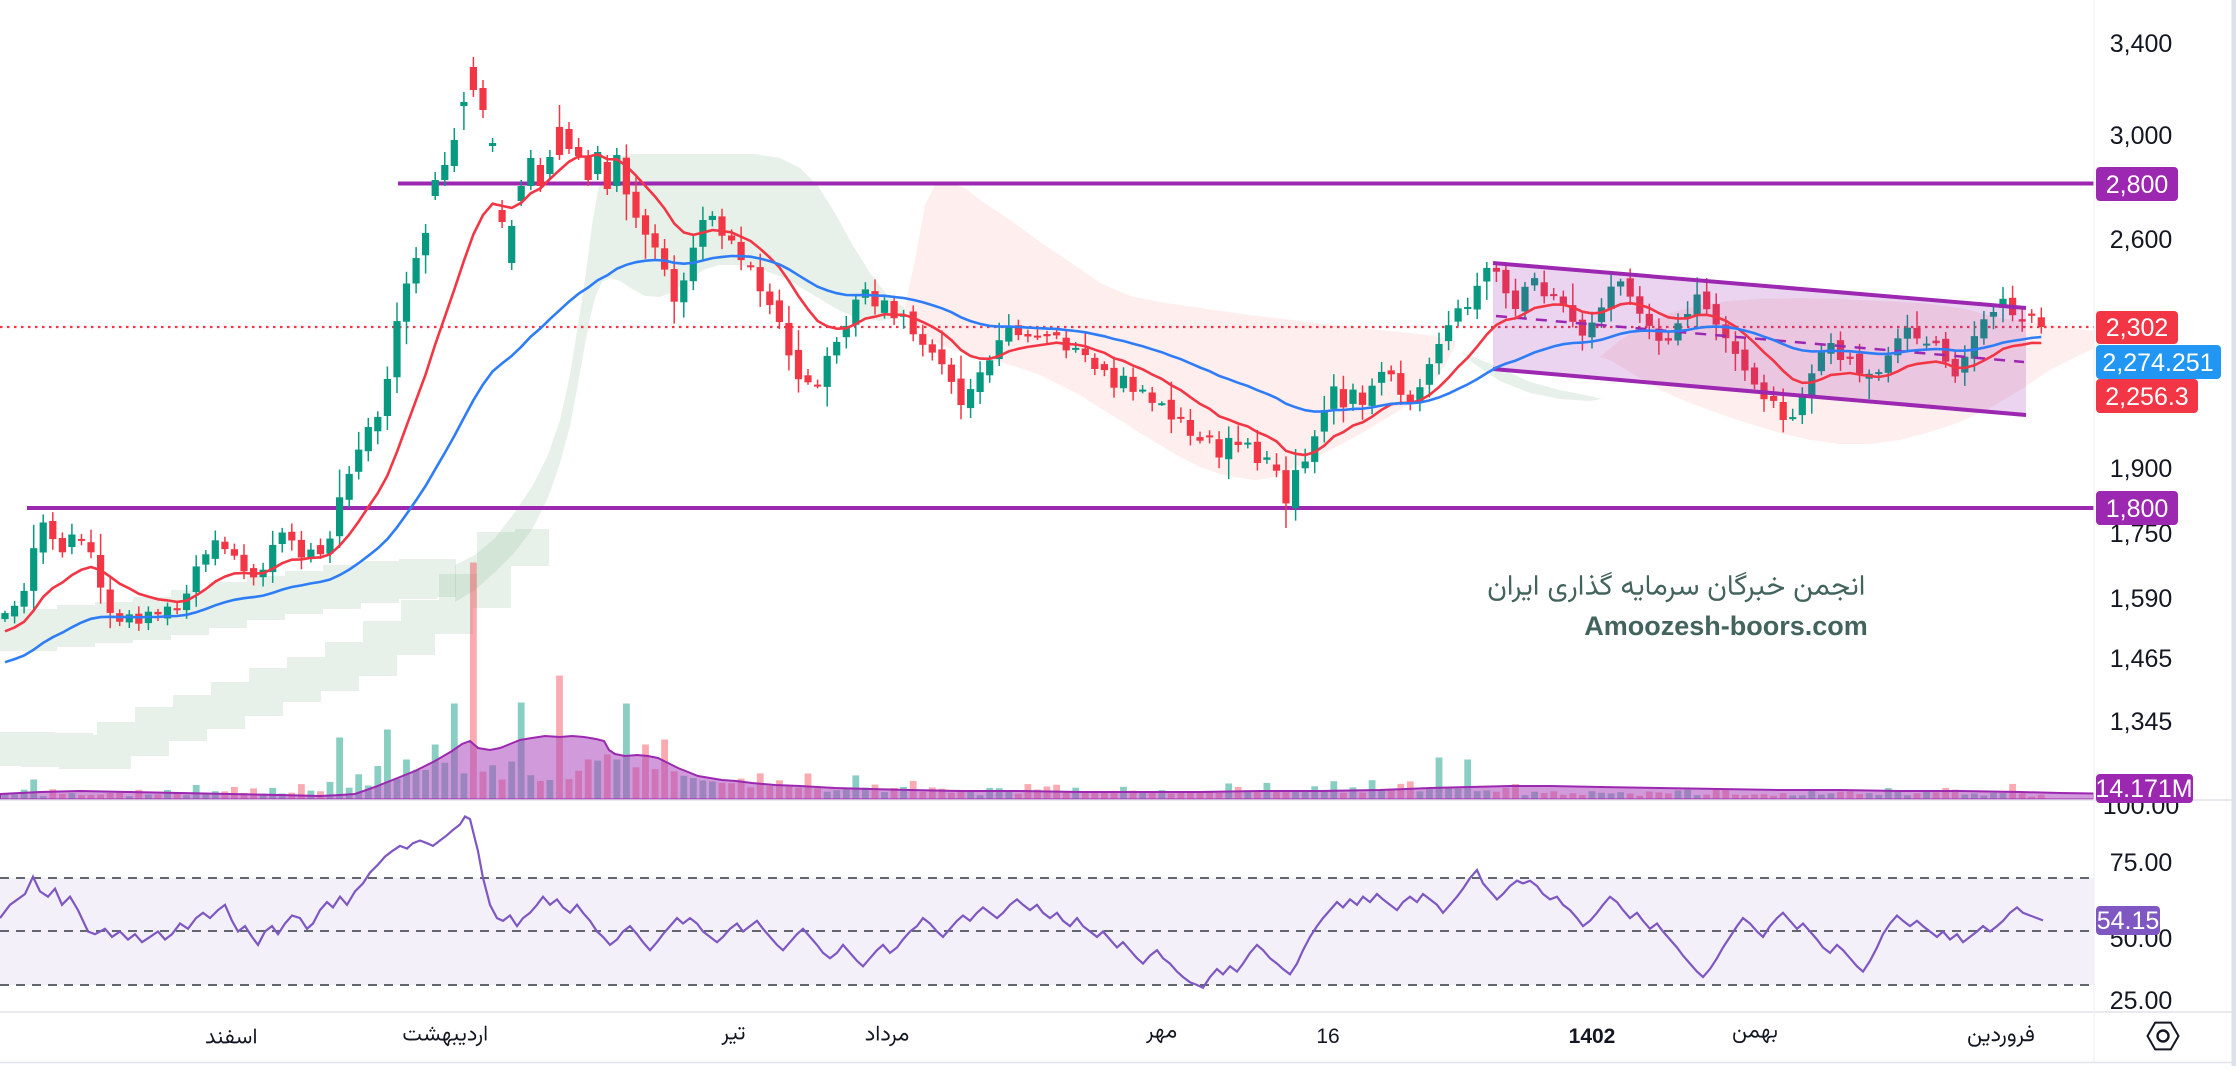 Image resolution: width=2236 pixels, height=1071 pixels. I want to click on svg-text: 2,302, so click(2137, 328).